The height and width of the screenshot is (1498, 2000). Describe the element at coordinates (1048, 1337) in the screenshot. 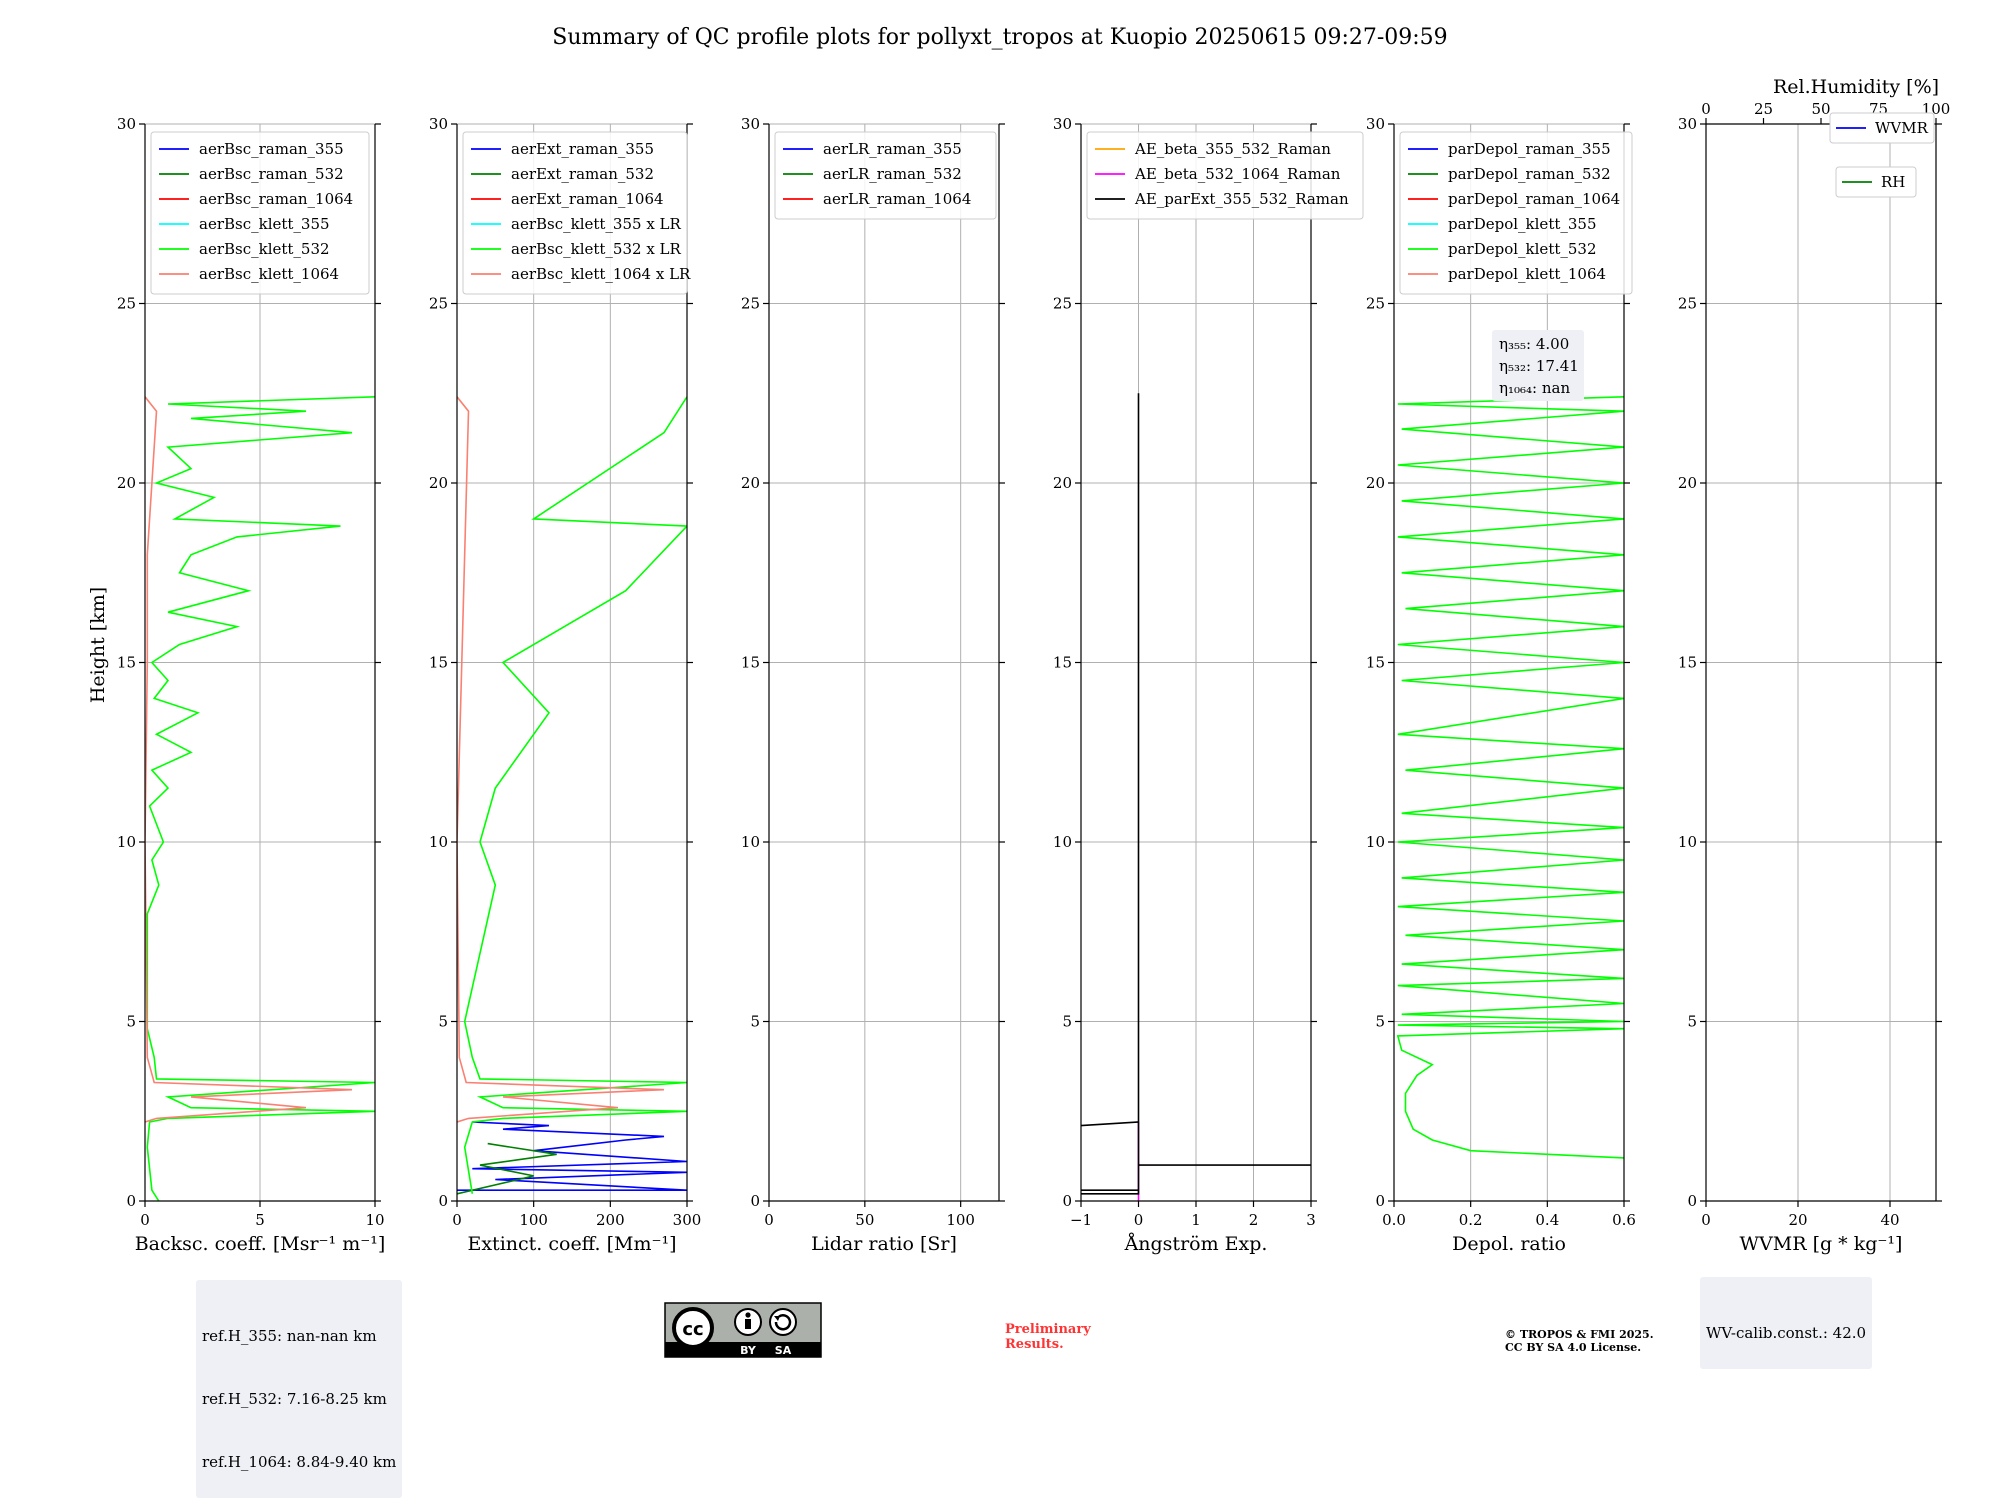

I see `preliminary-note: Preliminary Results.` at that location.